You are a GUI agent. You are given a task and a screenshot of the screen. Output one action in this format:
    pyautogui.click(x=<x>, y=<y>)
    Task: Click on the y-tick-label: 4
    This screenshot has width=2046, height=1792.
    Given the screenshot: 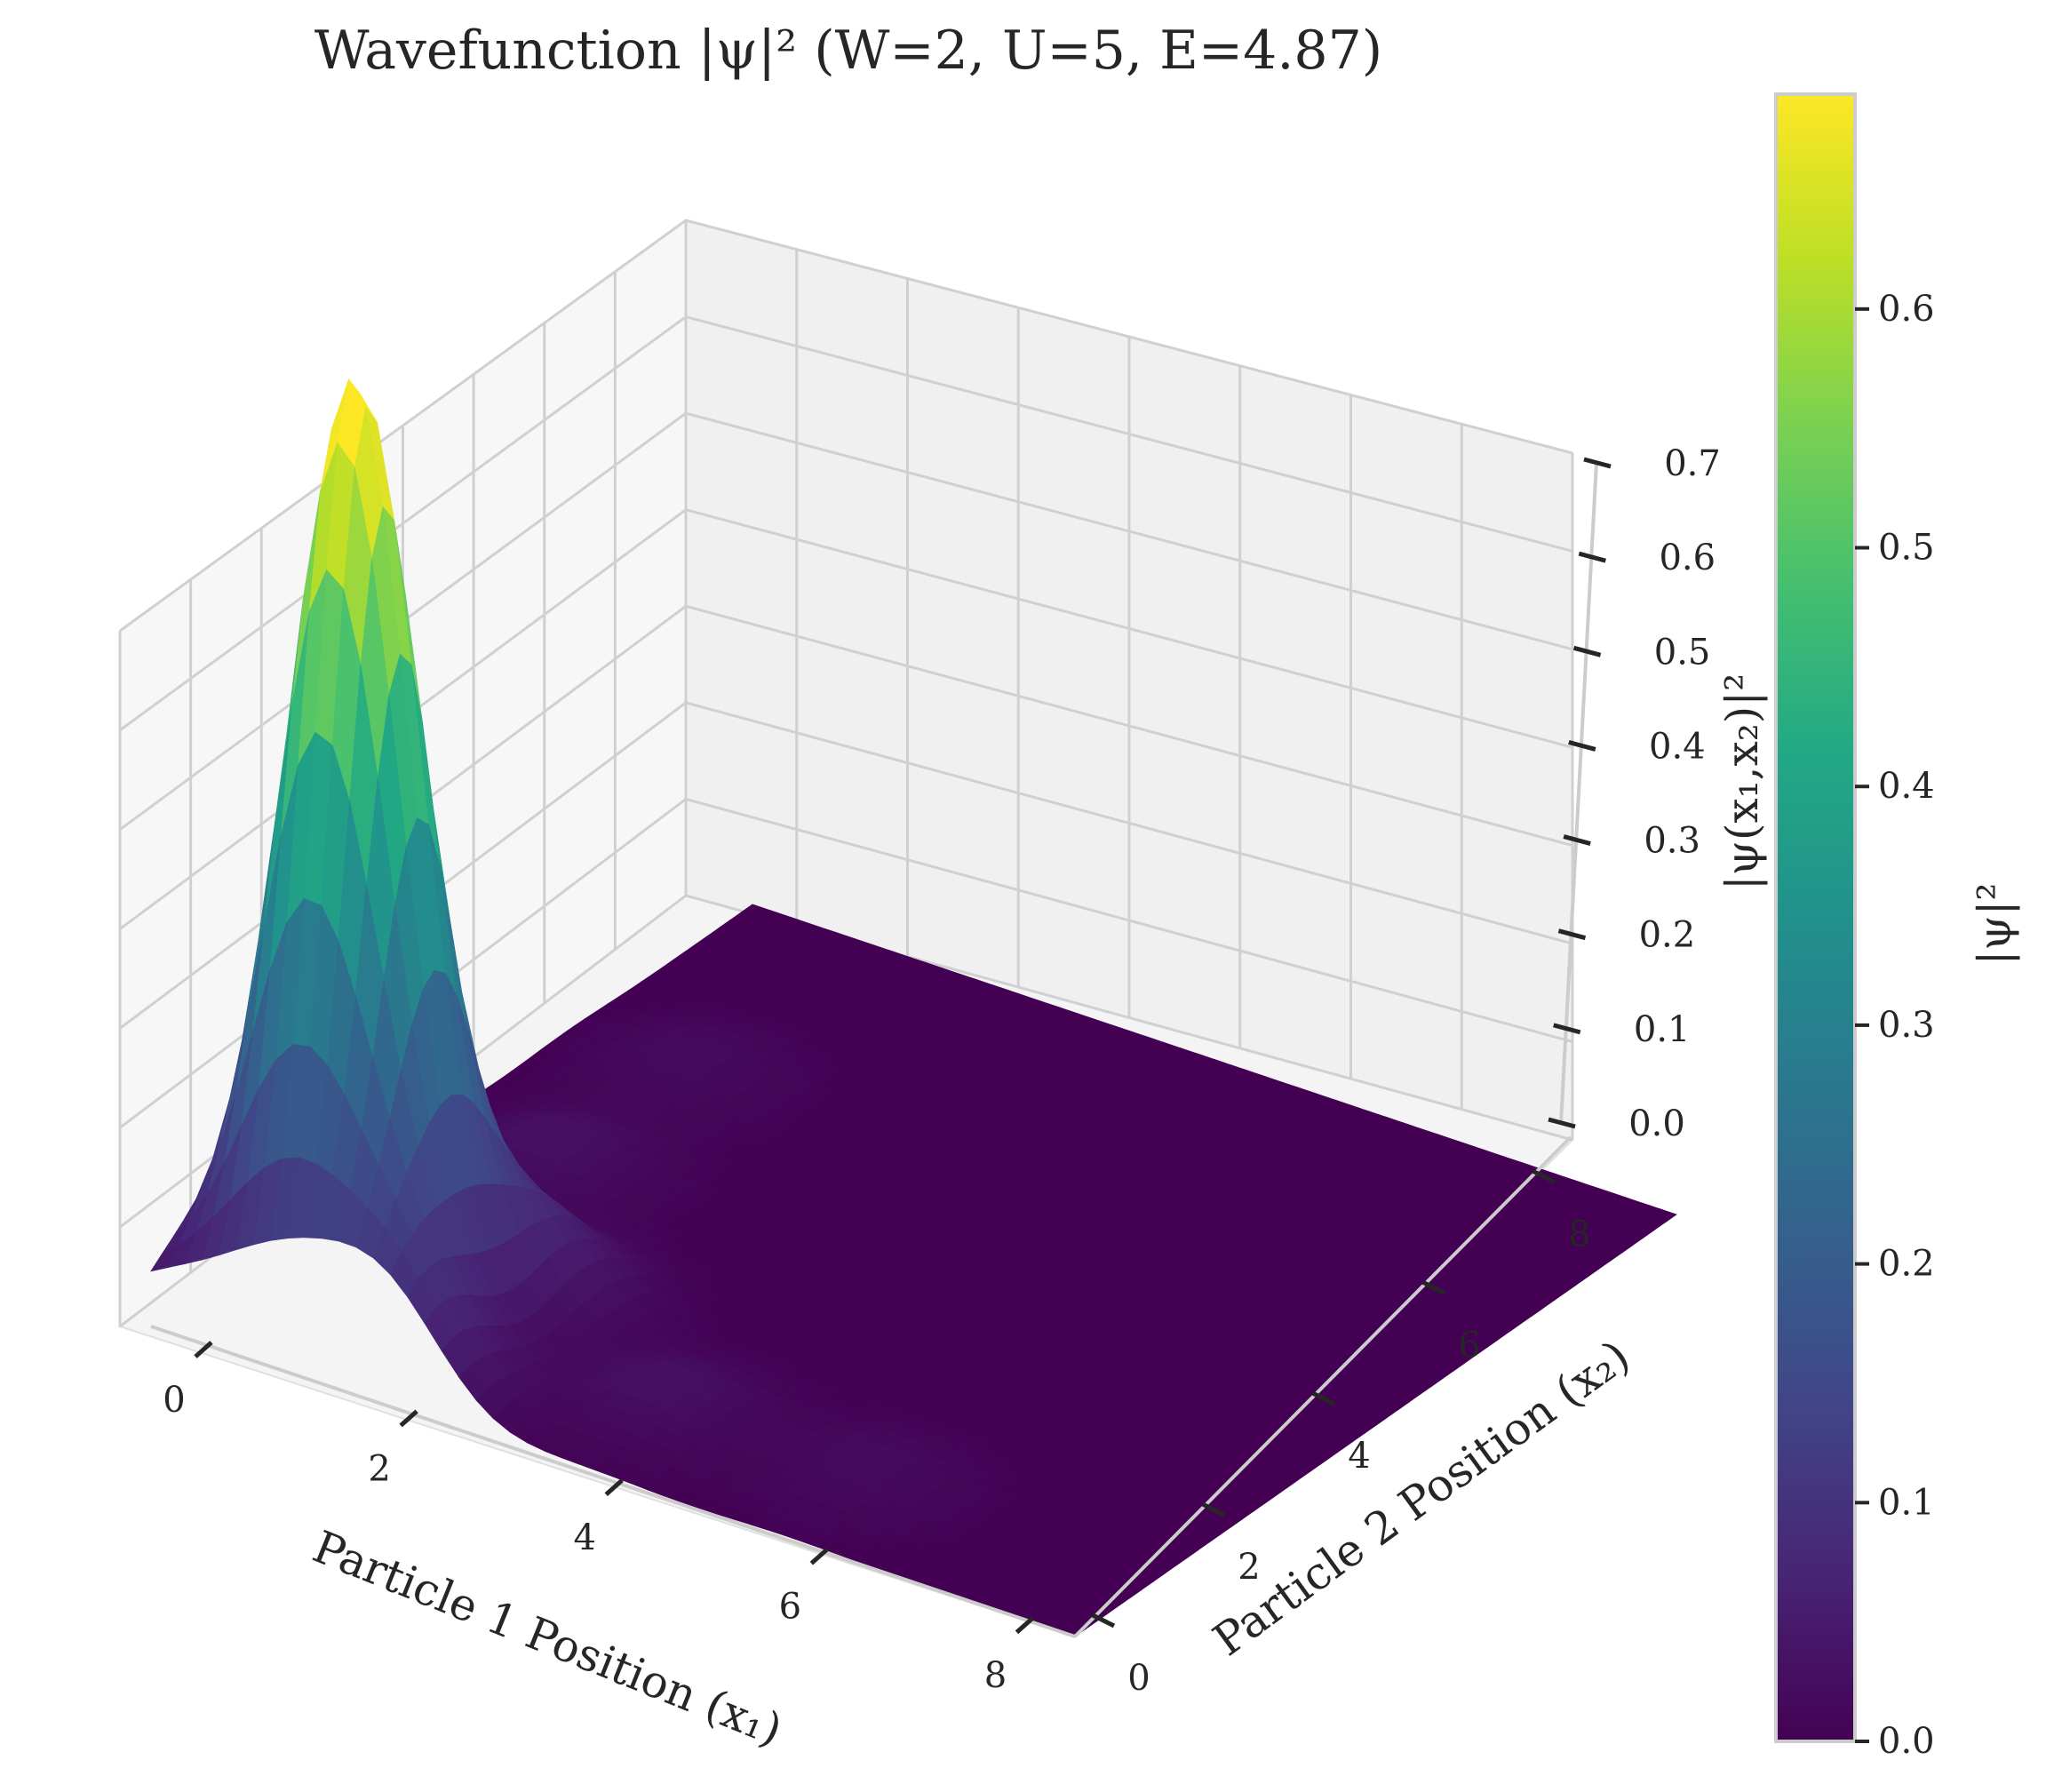 What is the action you would take?
    pyautogui.click(x=1359, y=1456)
    